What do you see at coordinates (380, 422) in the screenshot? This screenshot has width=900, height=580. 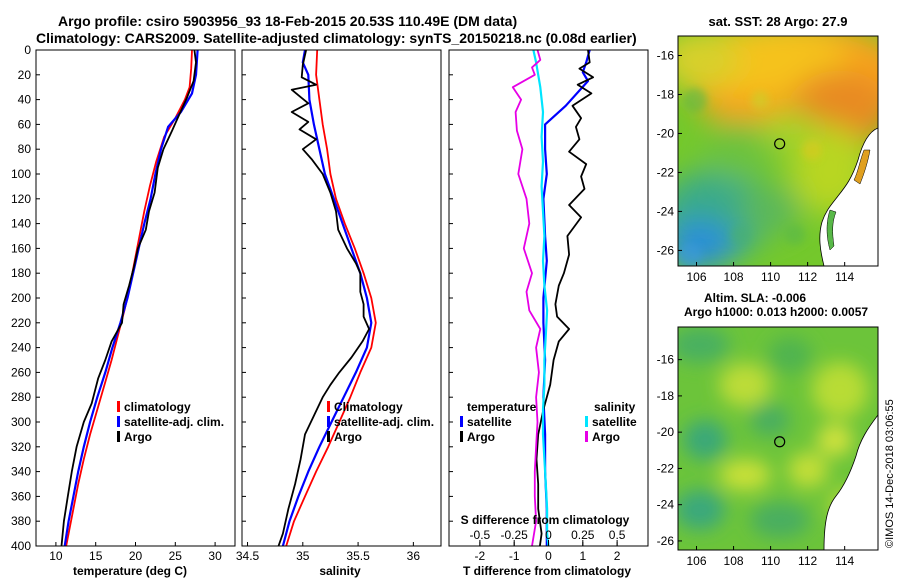 I see `salinity-legend: Climatology satellite-adj. clim. Argo` at bounding box center [380, 422].